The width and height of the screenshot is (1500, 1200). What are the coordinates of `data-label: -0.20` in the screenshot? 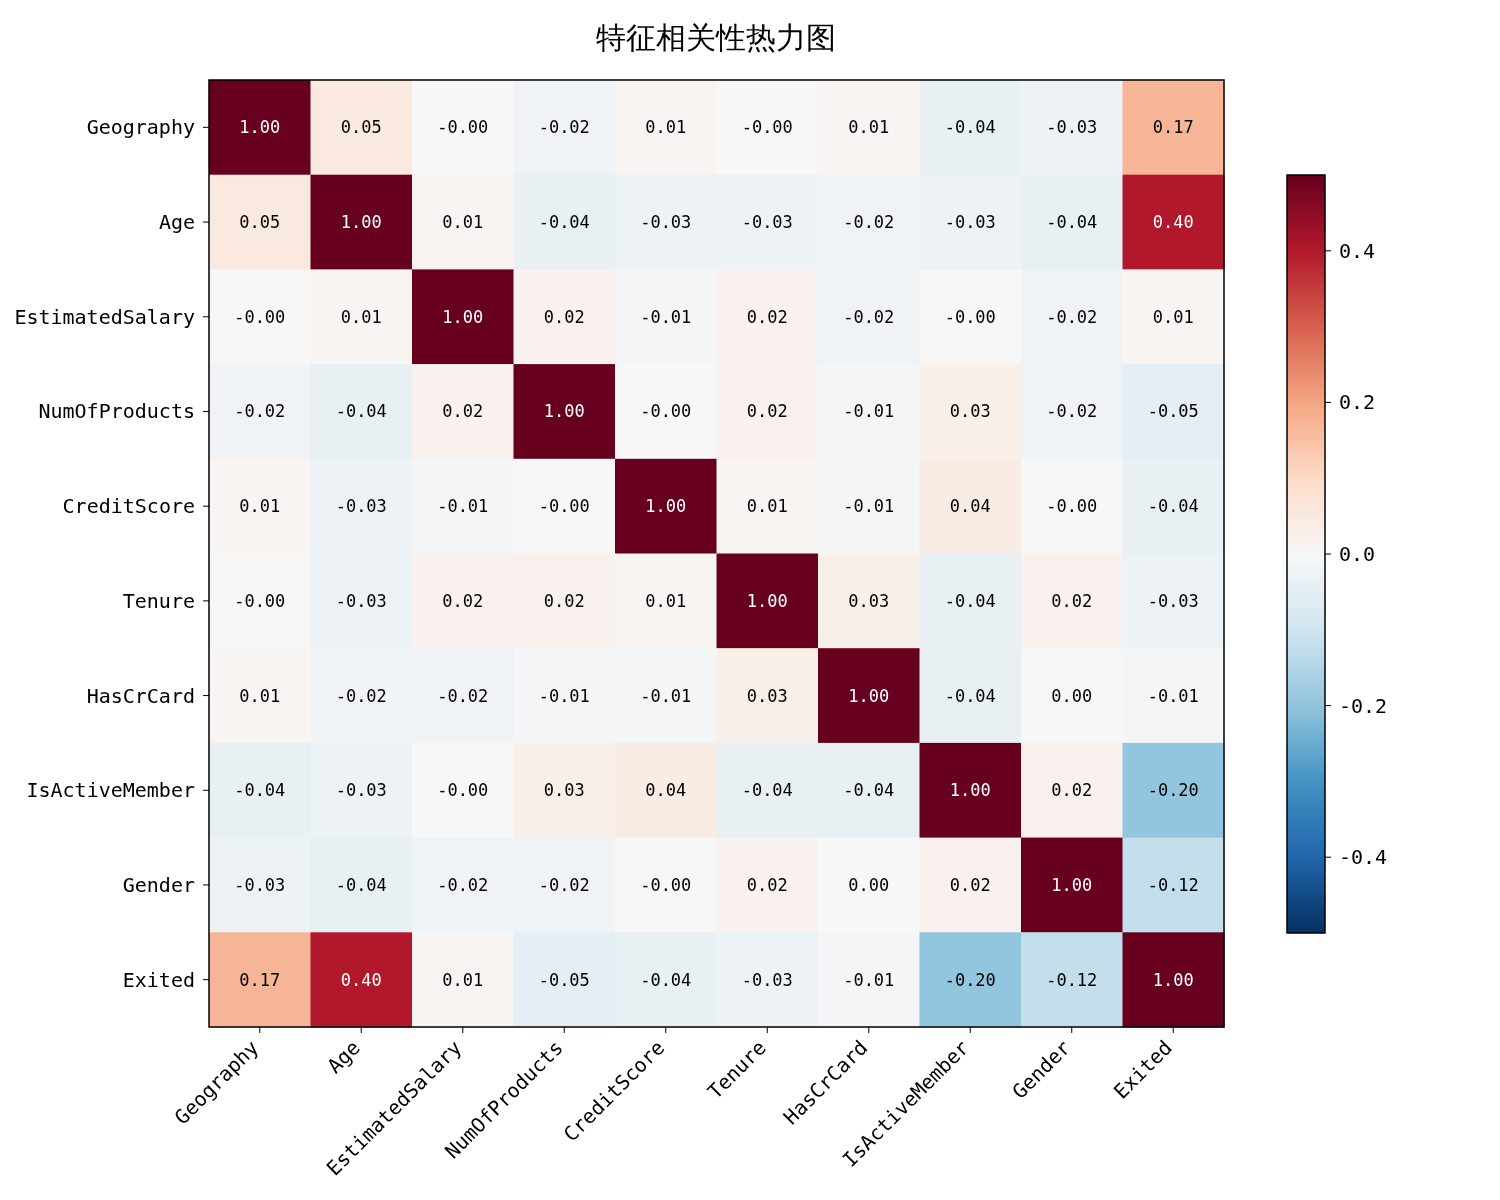 It's located at (1173, 790).